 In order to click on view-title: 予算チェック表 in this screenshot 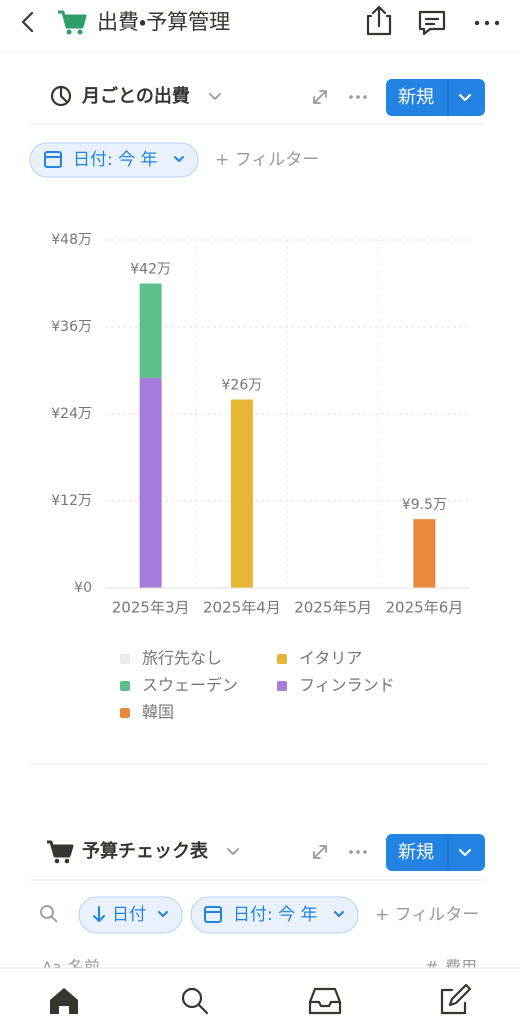, I will do `click(145, 851)`.